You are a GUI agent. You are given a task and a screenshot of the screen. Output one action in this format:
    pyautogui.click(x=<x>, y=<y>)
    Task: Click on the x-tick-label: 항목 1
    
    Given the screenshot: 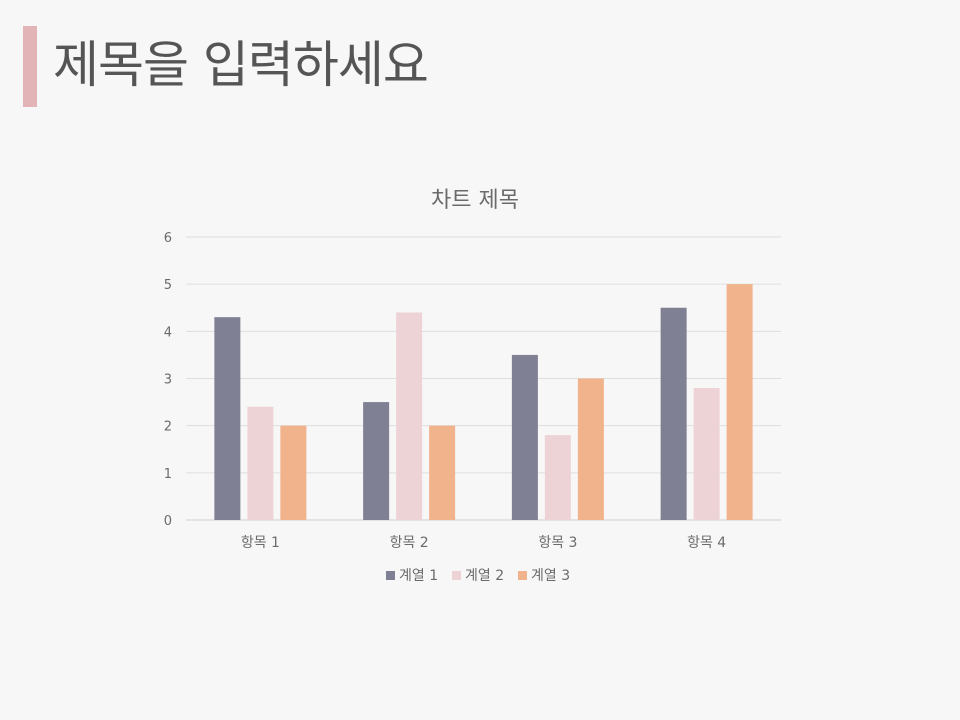 What is the action you would take?
    pyautogui.click(x=260, y=543)
    